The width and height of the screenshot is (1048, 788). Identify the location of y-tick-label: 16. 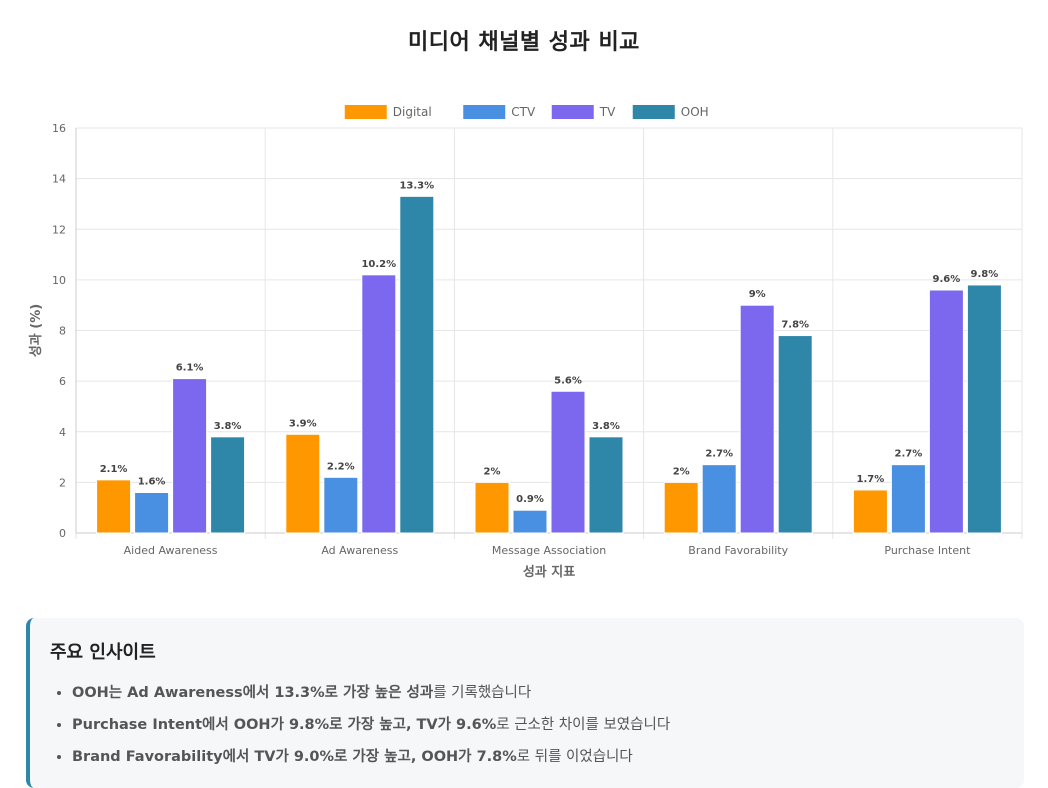
(59, 128).